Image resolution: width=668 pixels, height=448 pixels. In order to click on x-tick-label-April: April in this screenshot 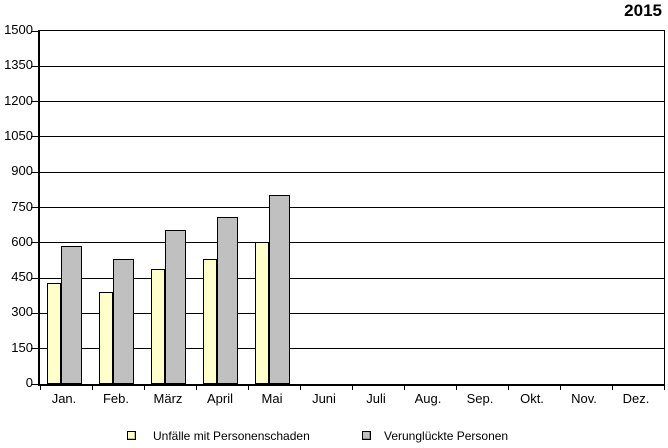, I will do `click(219, 398)`.